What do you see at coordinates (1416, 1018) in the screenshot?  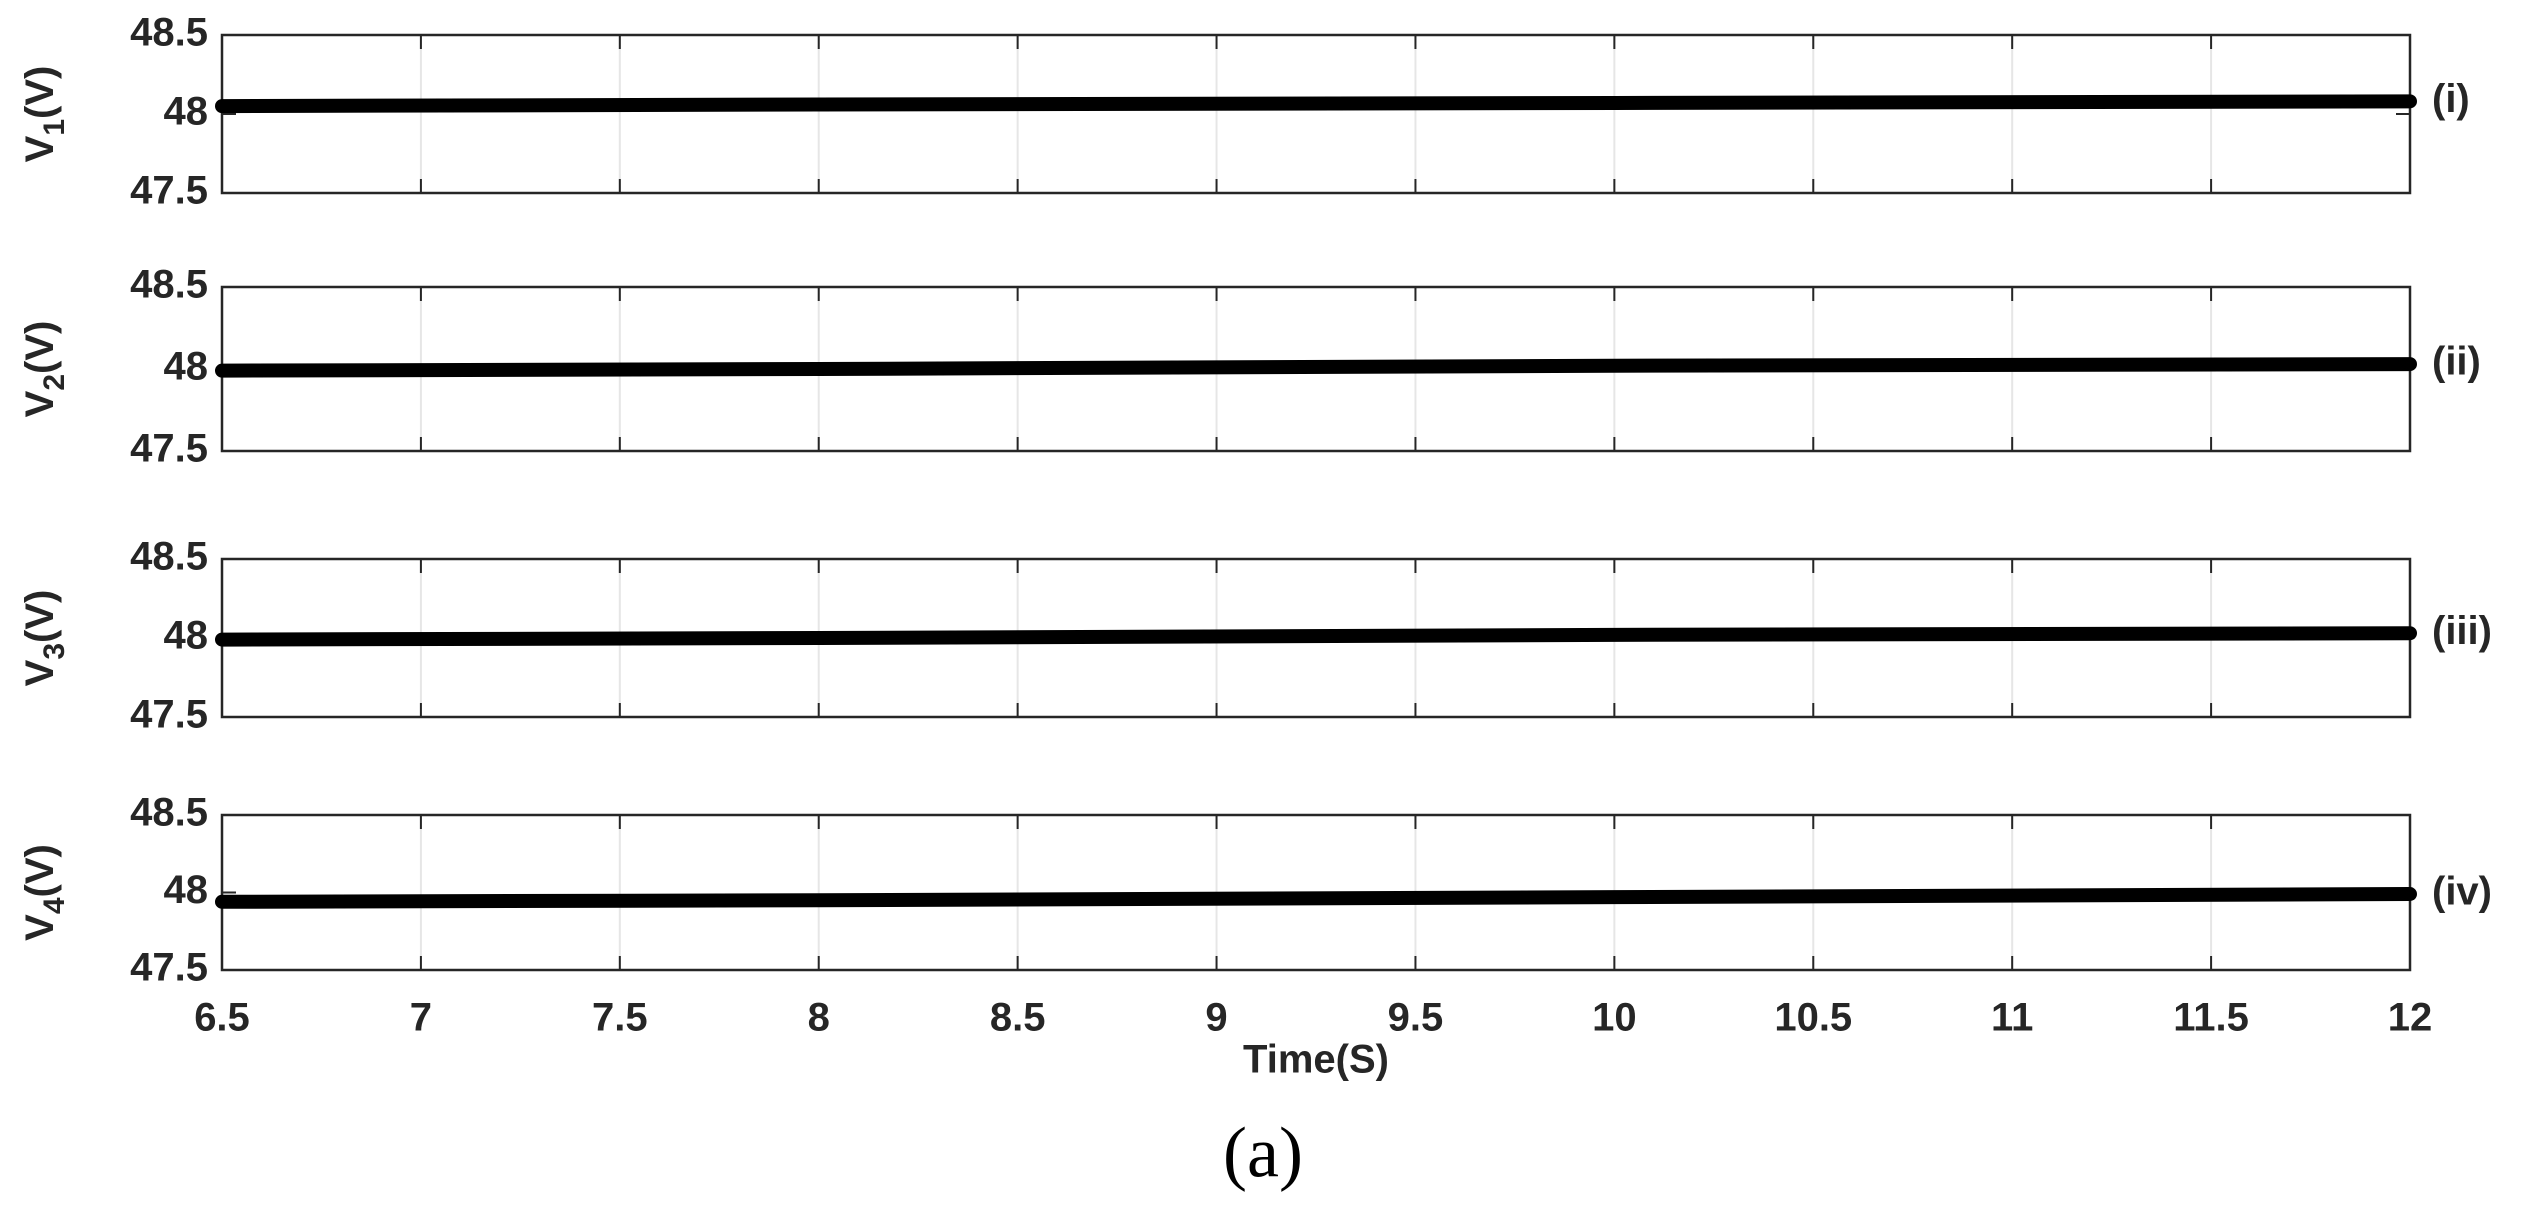 I see `x-tick-label: 9.5` at bounding box center [1416, 1018].